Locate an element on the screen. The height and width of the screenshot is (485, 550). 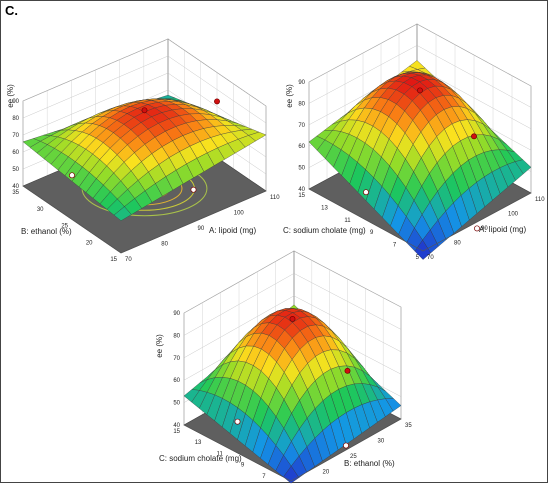
y-tick-label: 20 is located at coordinates (89, 243).